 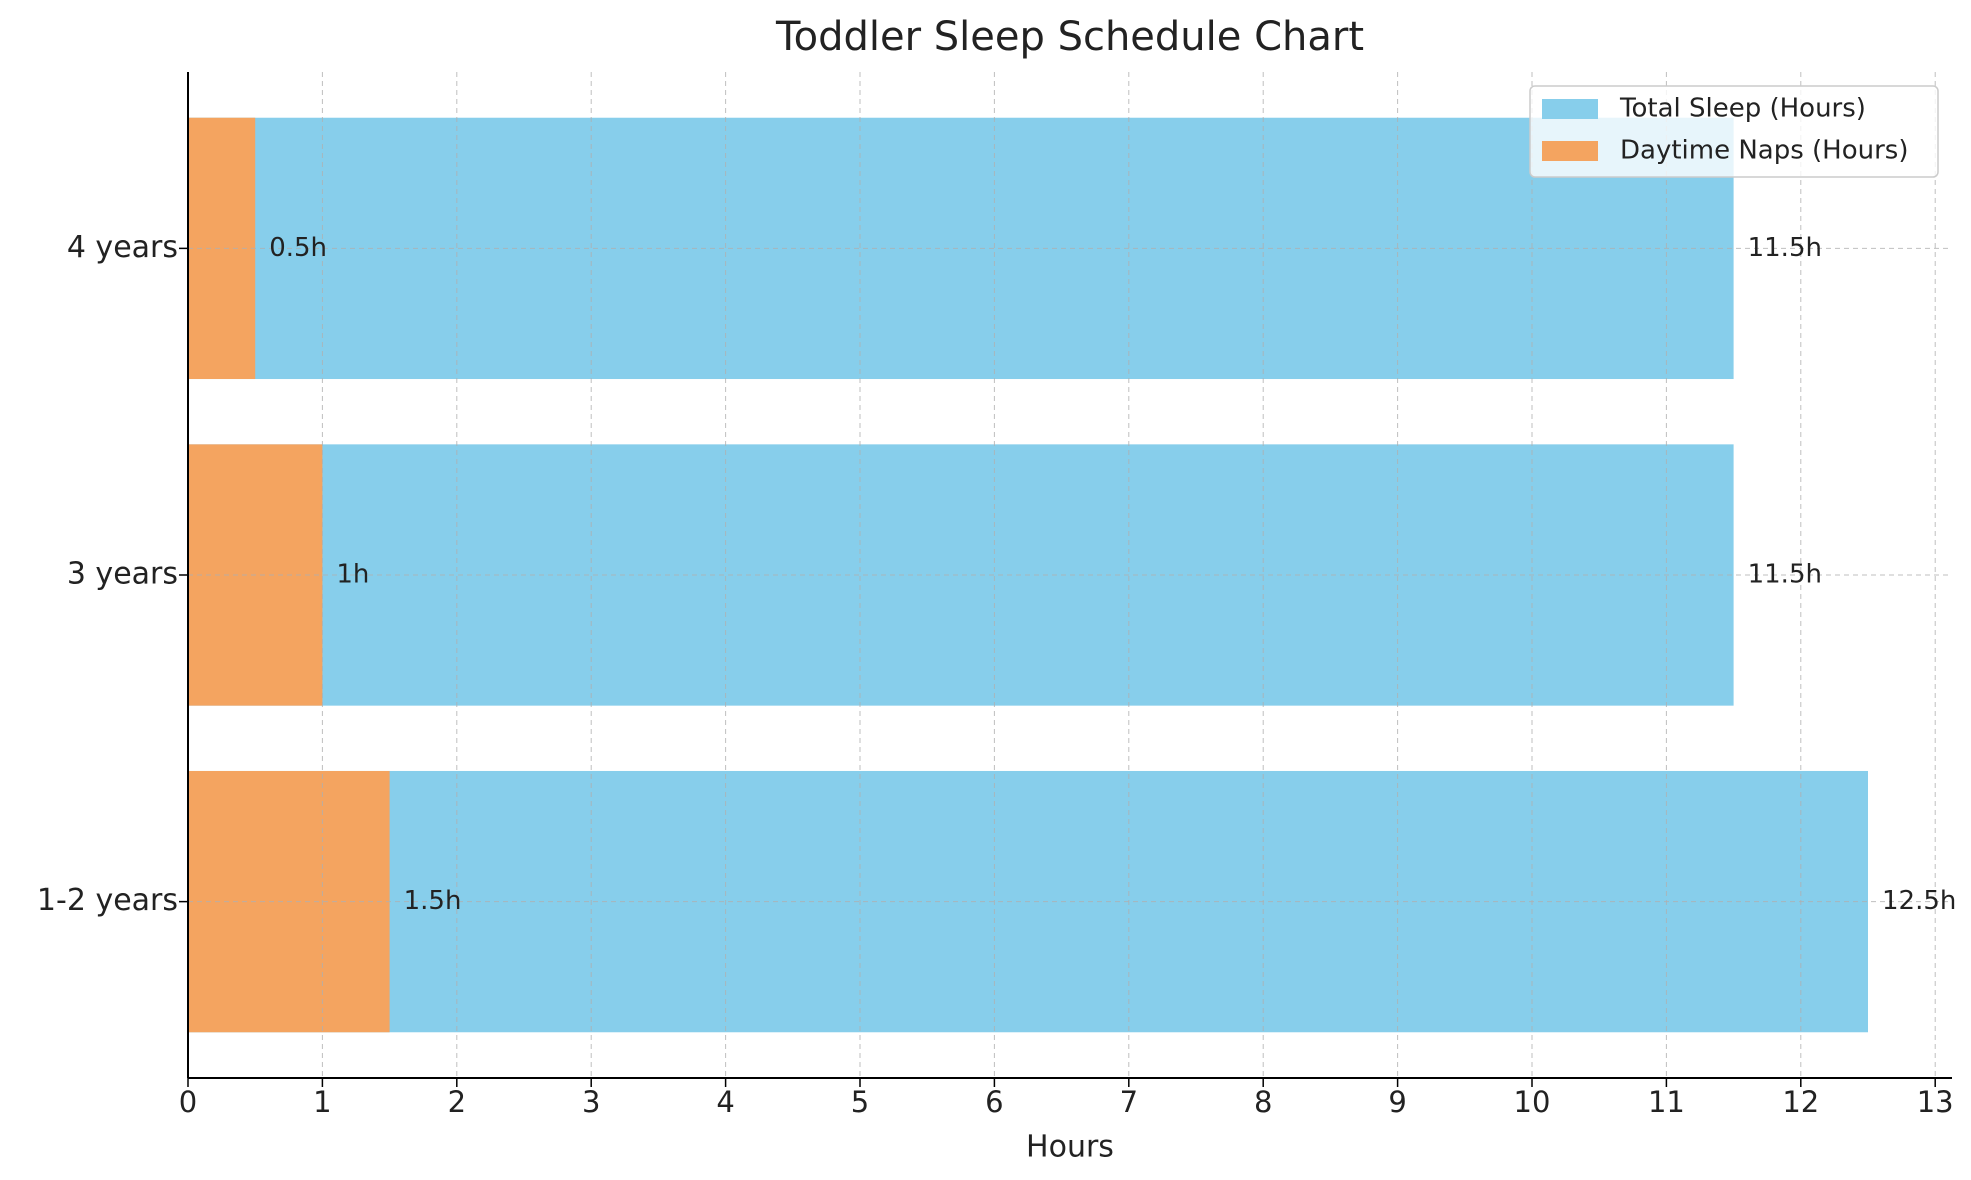 I want to click on x-tick-label: 0, so click(x=188, y=1102).